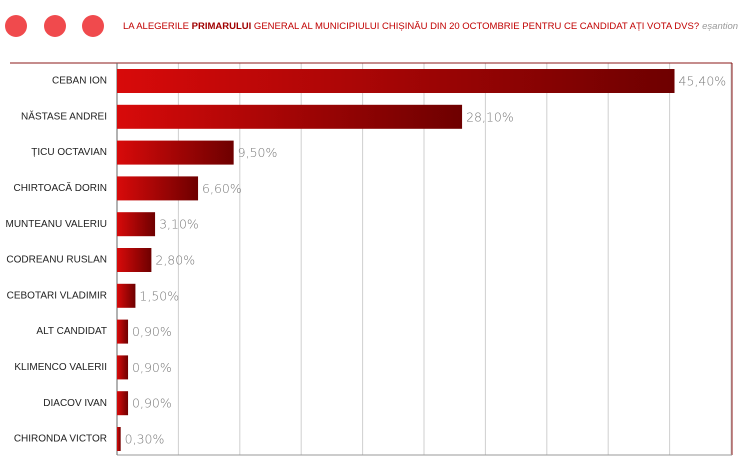  Describe the element at coordinates (64, 115) in the screenshot. I see `category-label: NĂSTASE ANDREI` at that location.